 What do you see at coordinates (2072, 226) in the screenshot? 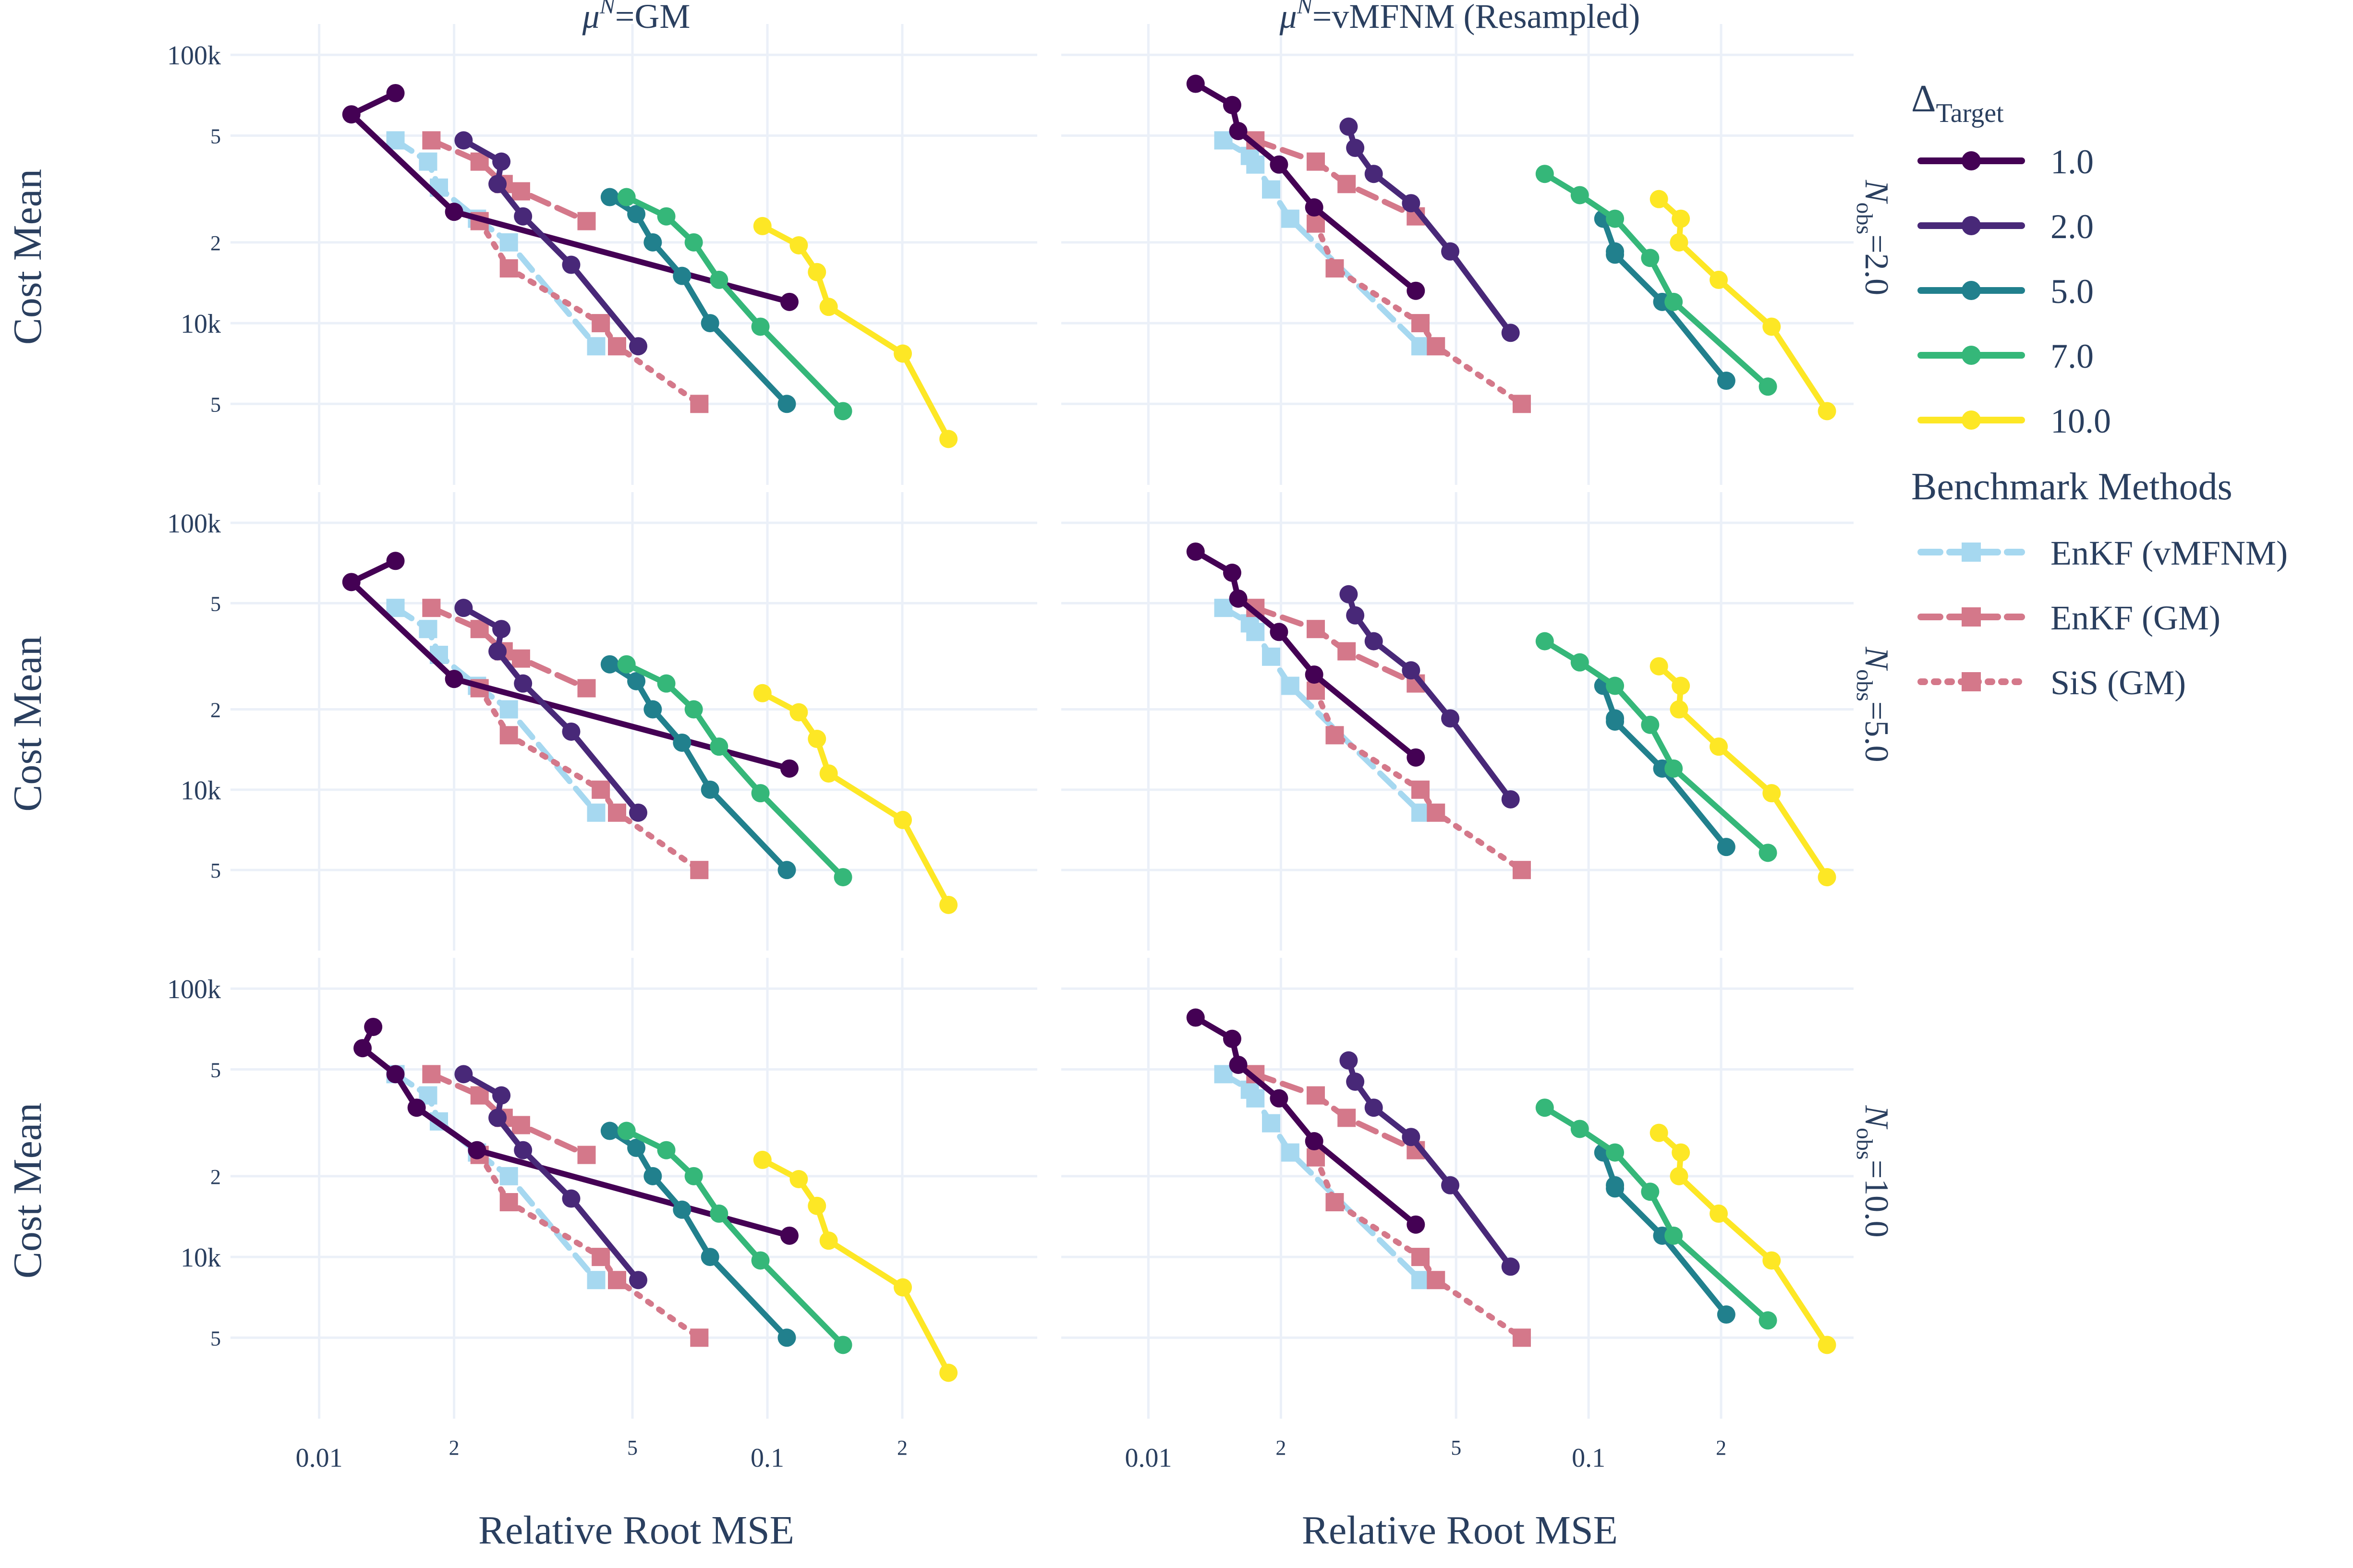
I see `legend-item-label: 2.0` at bounding box center [2072, 226].